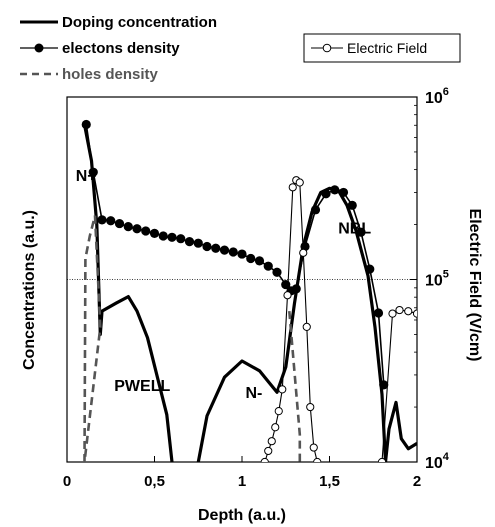  I want to click on legend-marker-efield, so click(327, 48).